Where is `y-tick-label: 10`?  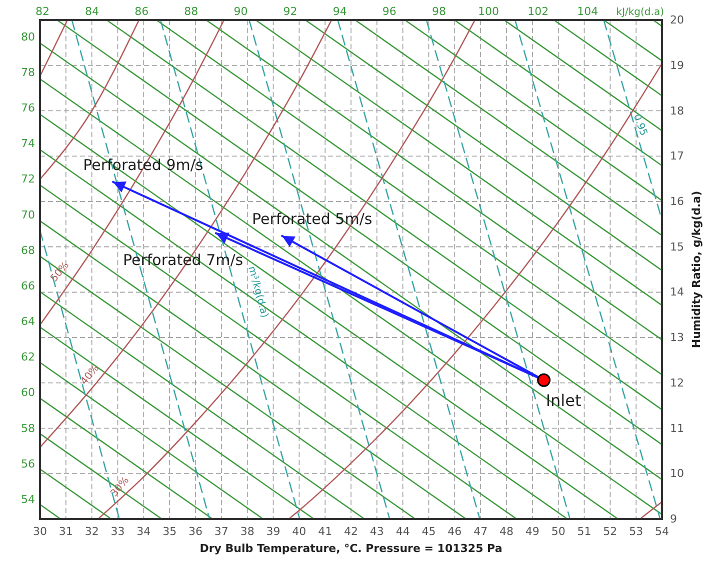 y-tick-label: 10 is located at coordinates (677, 473).